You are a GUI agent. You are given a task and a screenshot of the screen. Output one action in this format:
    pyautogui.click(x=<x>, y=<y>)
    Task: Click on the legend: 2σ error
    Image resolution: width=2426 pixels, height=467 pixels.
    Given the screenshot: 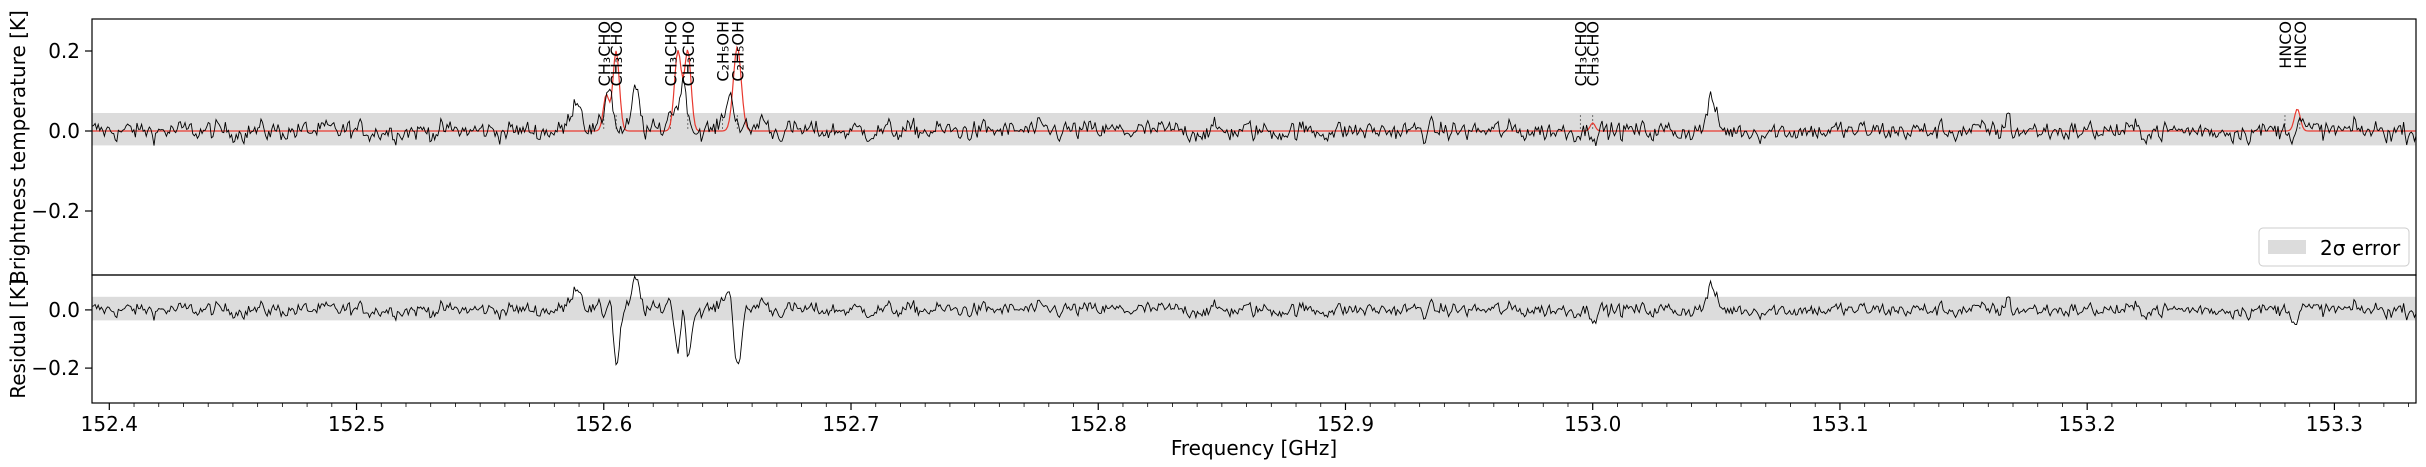 What is the action you would take?
    pyautogui.click(x=2334, y=247)
    